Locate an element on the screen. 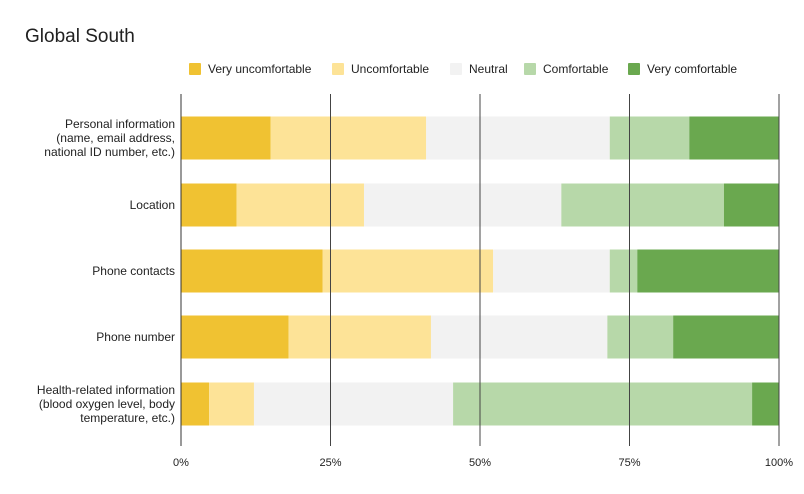 This screenshot has width=804, height=494. legend-item: Comfortable is located at coordinates (566, 69).